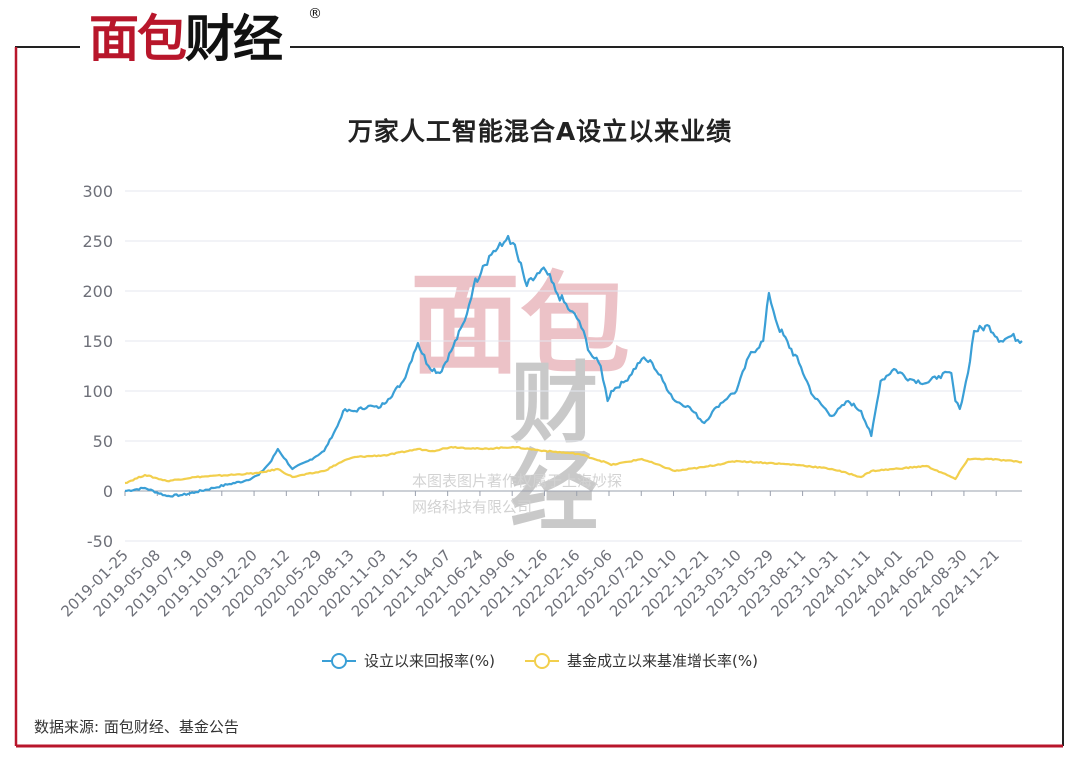  What do you see at coordinates (540, 131) in the screenshot?
I see `chart-title: 万家人工智能混合A设立以来业绩` at bounding box center [540, 131].